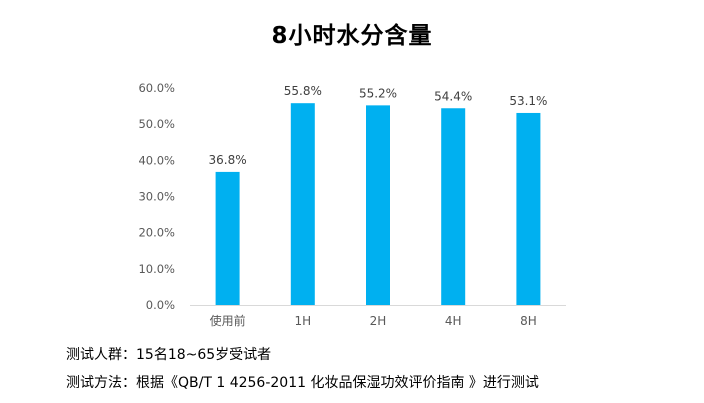  I want to click on data-label: 55.8%, so click(303, 91).